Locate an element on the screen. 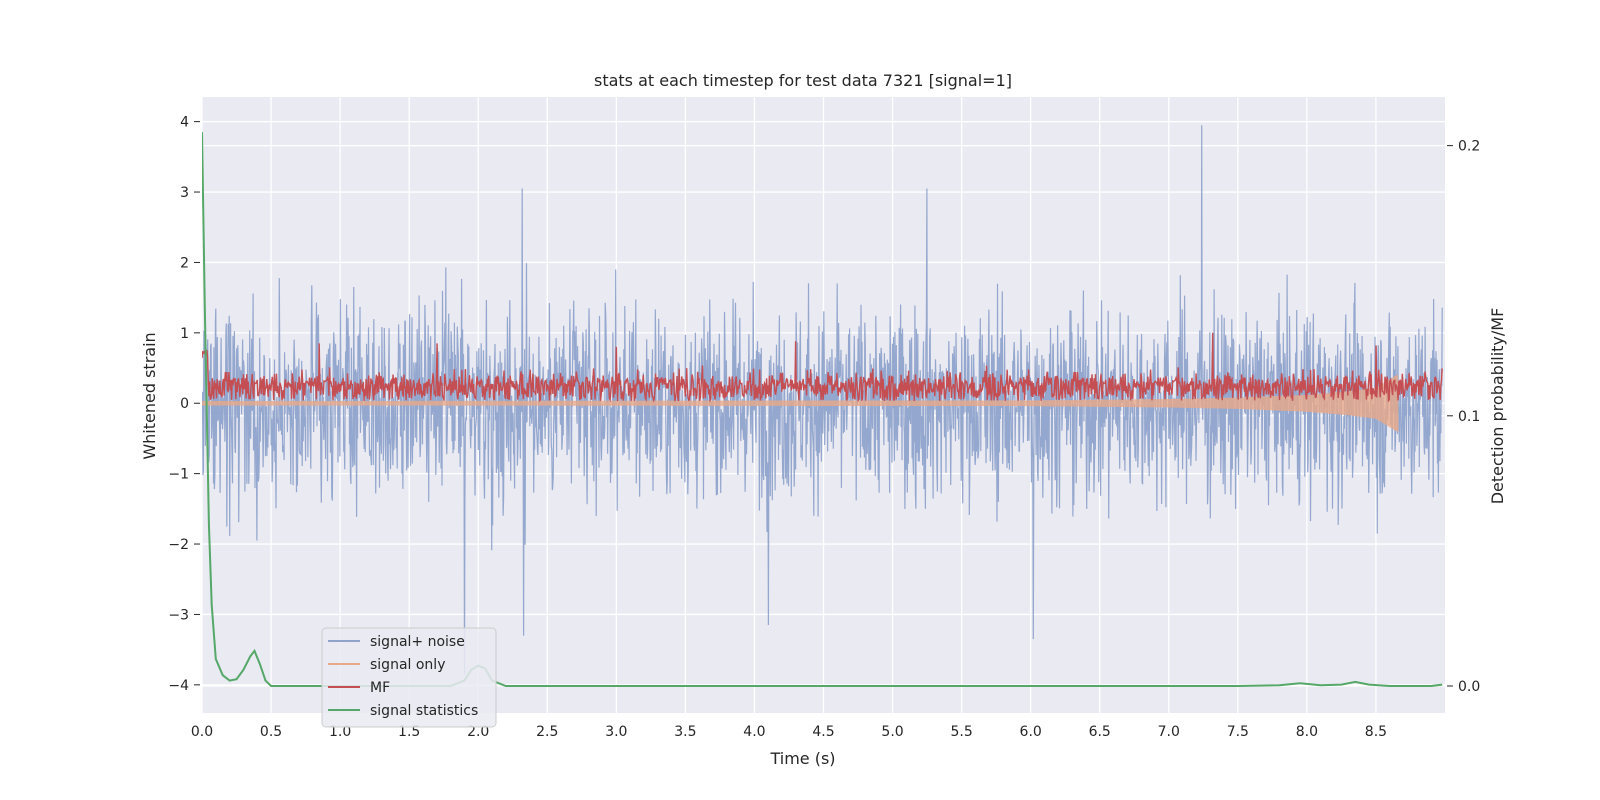 The height and width of the screenshot is (800, 1600). x-tick-label: 0.0 is located at coordinates (202, 732).